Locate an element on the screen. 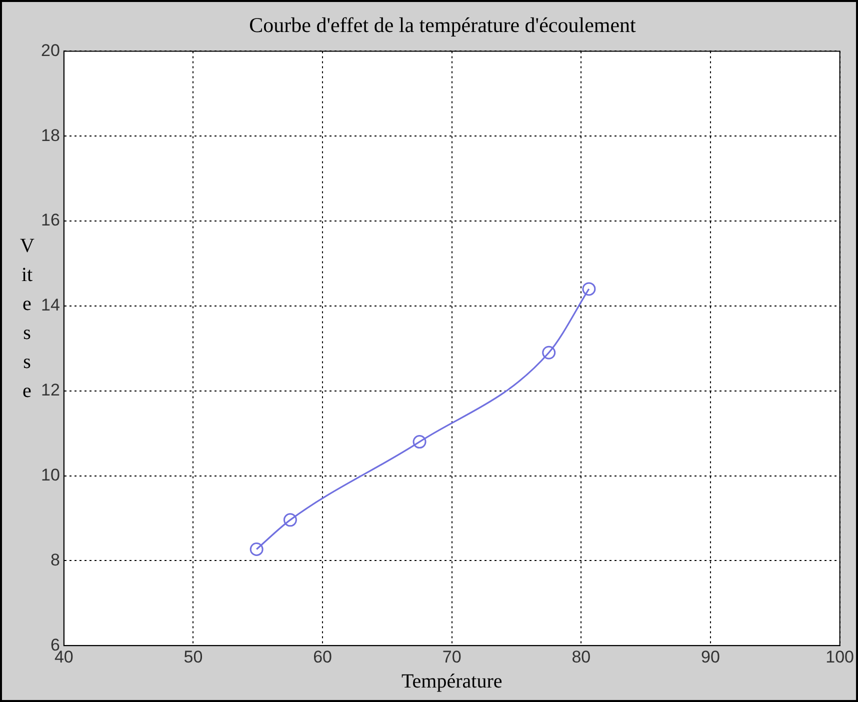 The width and height of the screenshot is (858, 702). y-tick-label: 14 is located at coordinates (50, 305).